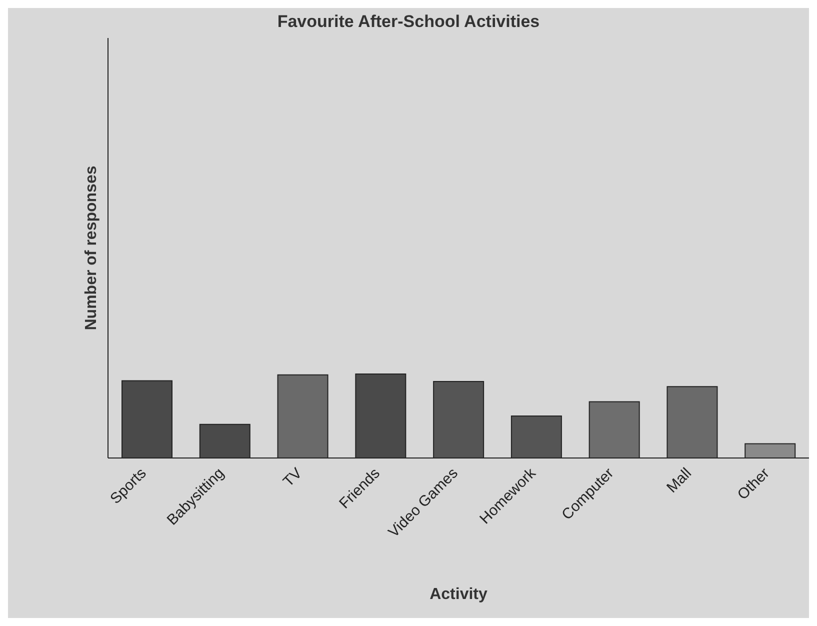  Describe the element at coordinates (293, 477) in the screenshot. I see `x-tick-label: TV` at that location.